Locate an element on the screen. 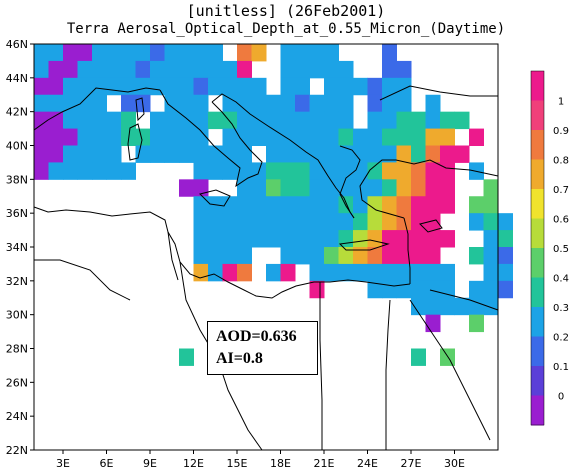 This screenshot has width=572, height=472. lat-tick-label: 24N is located at coordinates (17, 416).